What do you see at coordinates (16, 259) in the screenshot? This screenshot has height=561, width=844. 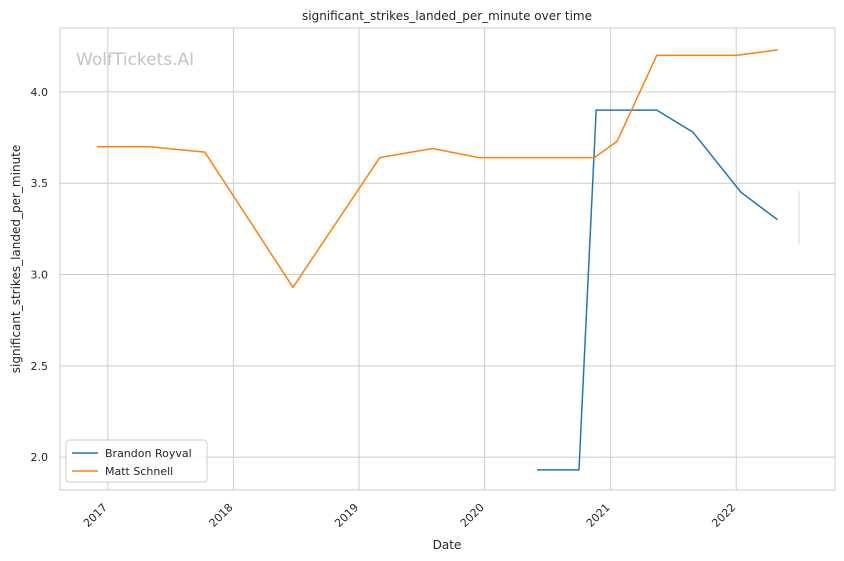 I see `y-axis-label: significant_strikes_landed_per_minute` at bounding box center [16, 259].